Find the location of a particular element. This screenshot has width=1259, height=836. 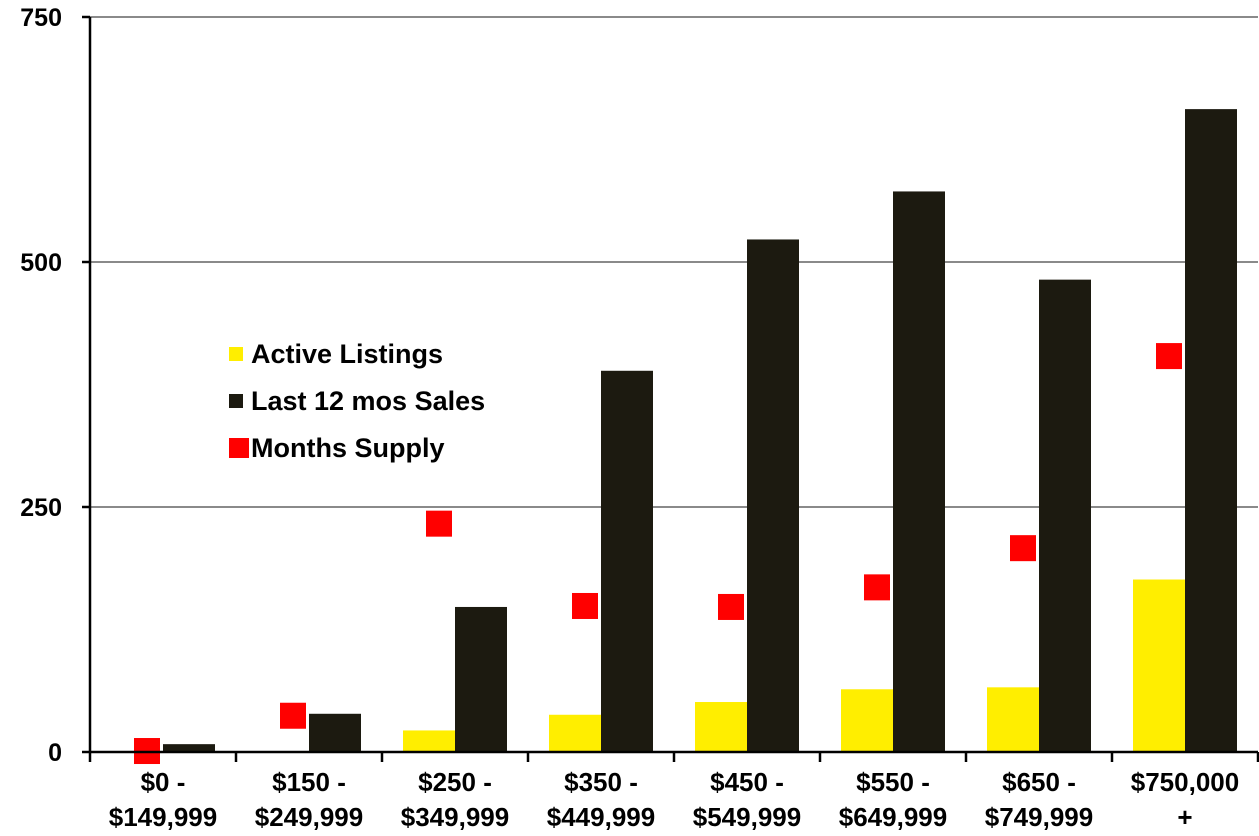

legend-label: Active Listings is located at coordinates (347, 354).